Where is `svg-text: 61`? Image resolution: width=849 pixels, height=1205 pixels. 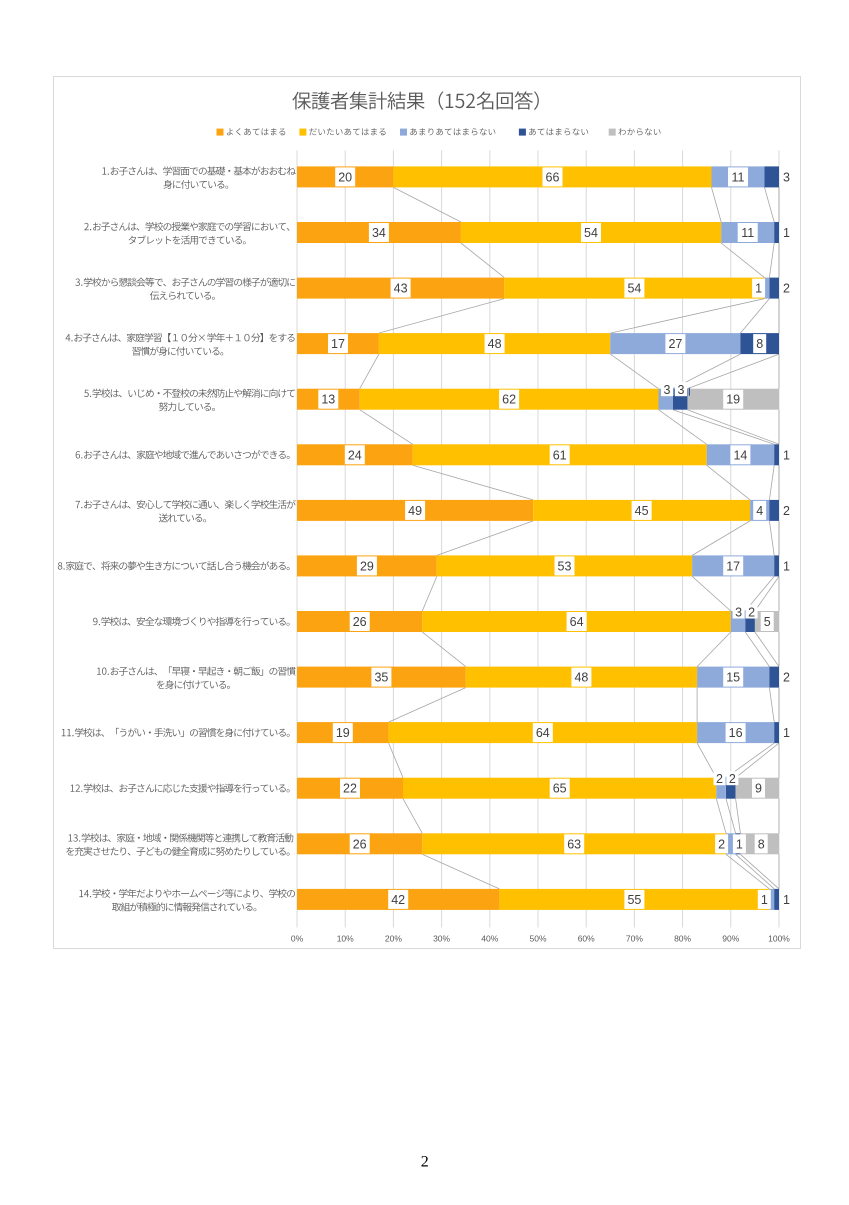 svg-text: 61 is located at coordinates (560, 455).